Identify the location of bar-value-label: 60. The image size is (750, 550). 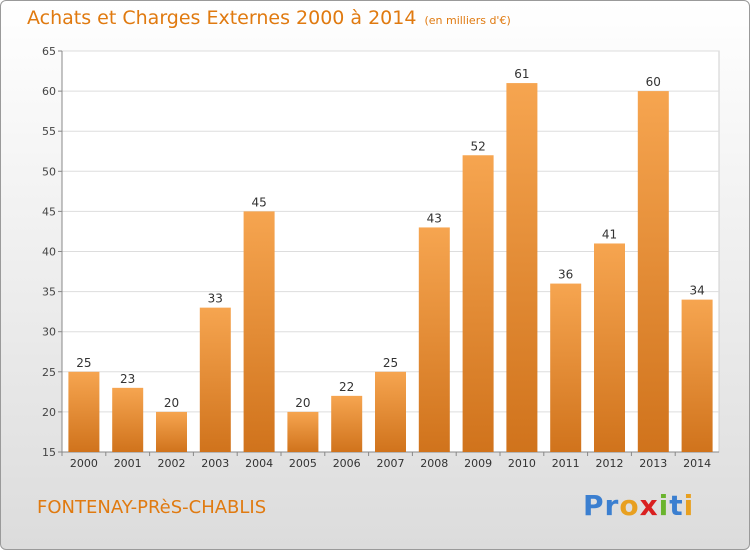
(653, 82).